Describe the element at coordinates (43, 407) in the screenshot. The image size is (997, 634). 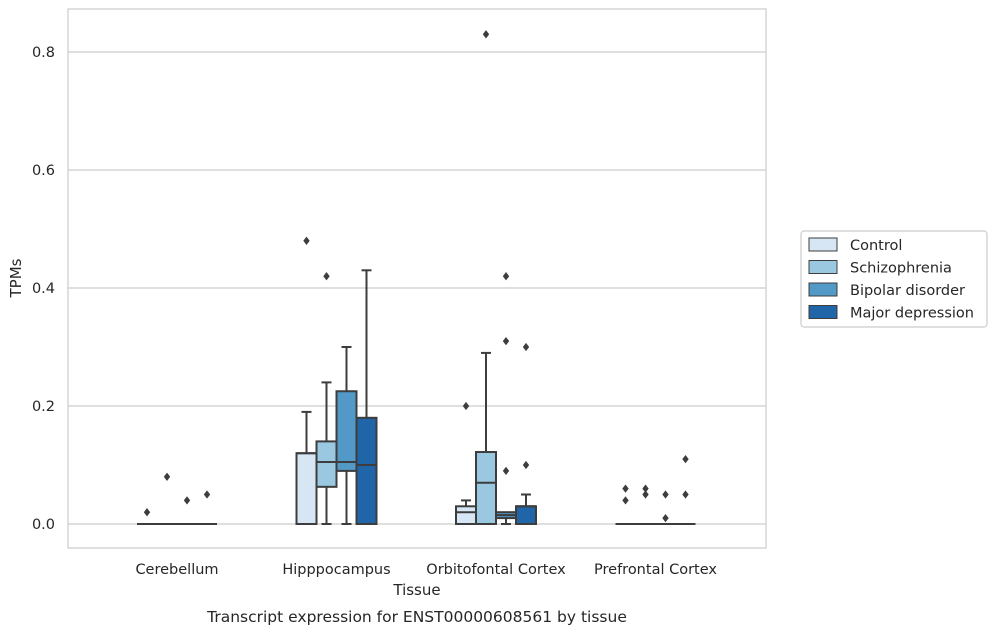
I see `y-tick-label: 0.2` at that location.